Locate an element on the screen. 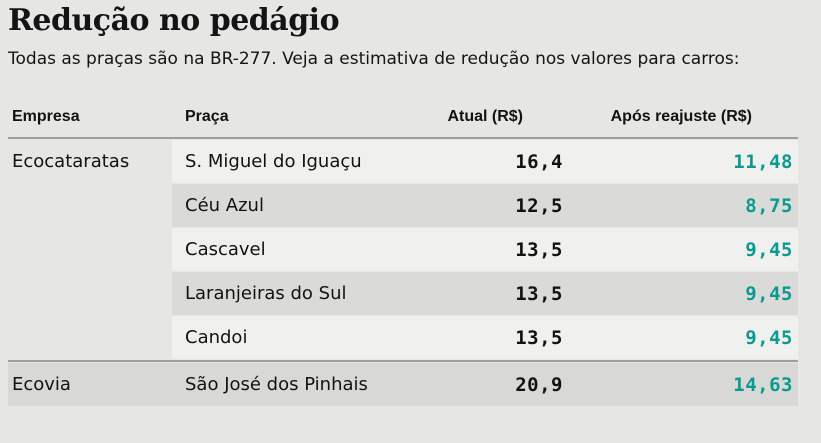  row-stripe: Céu Azul 12,5 8,75 is located at coordinates (485, 205).